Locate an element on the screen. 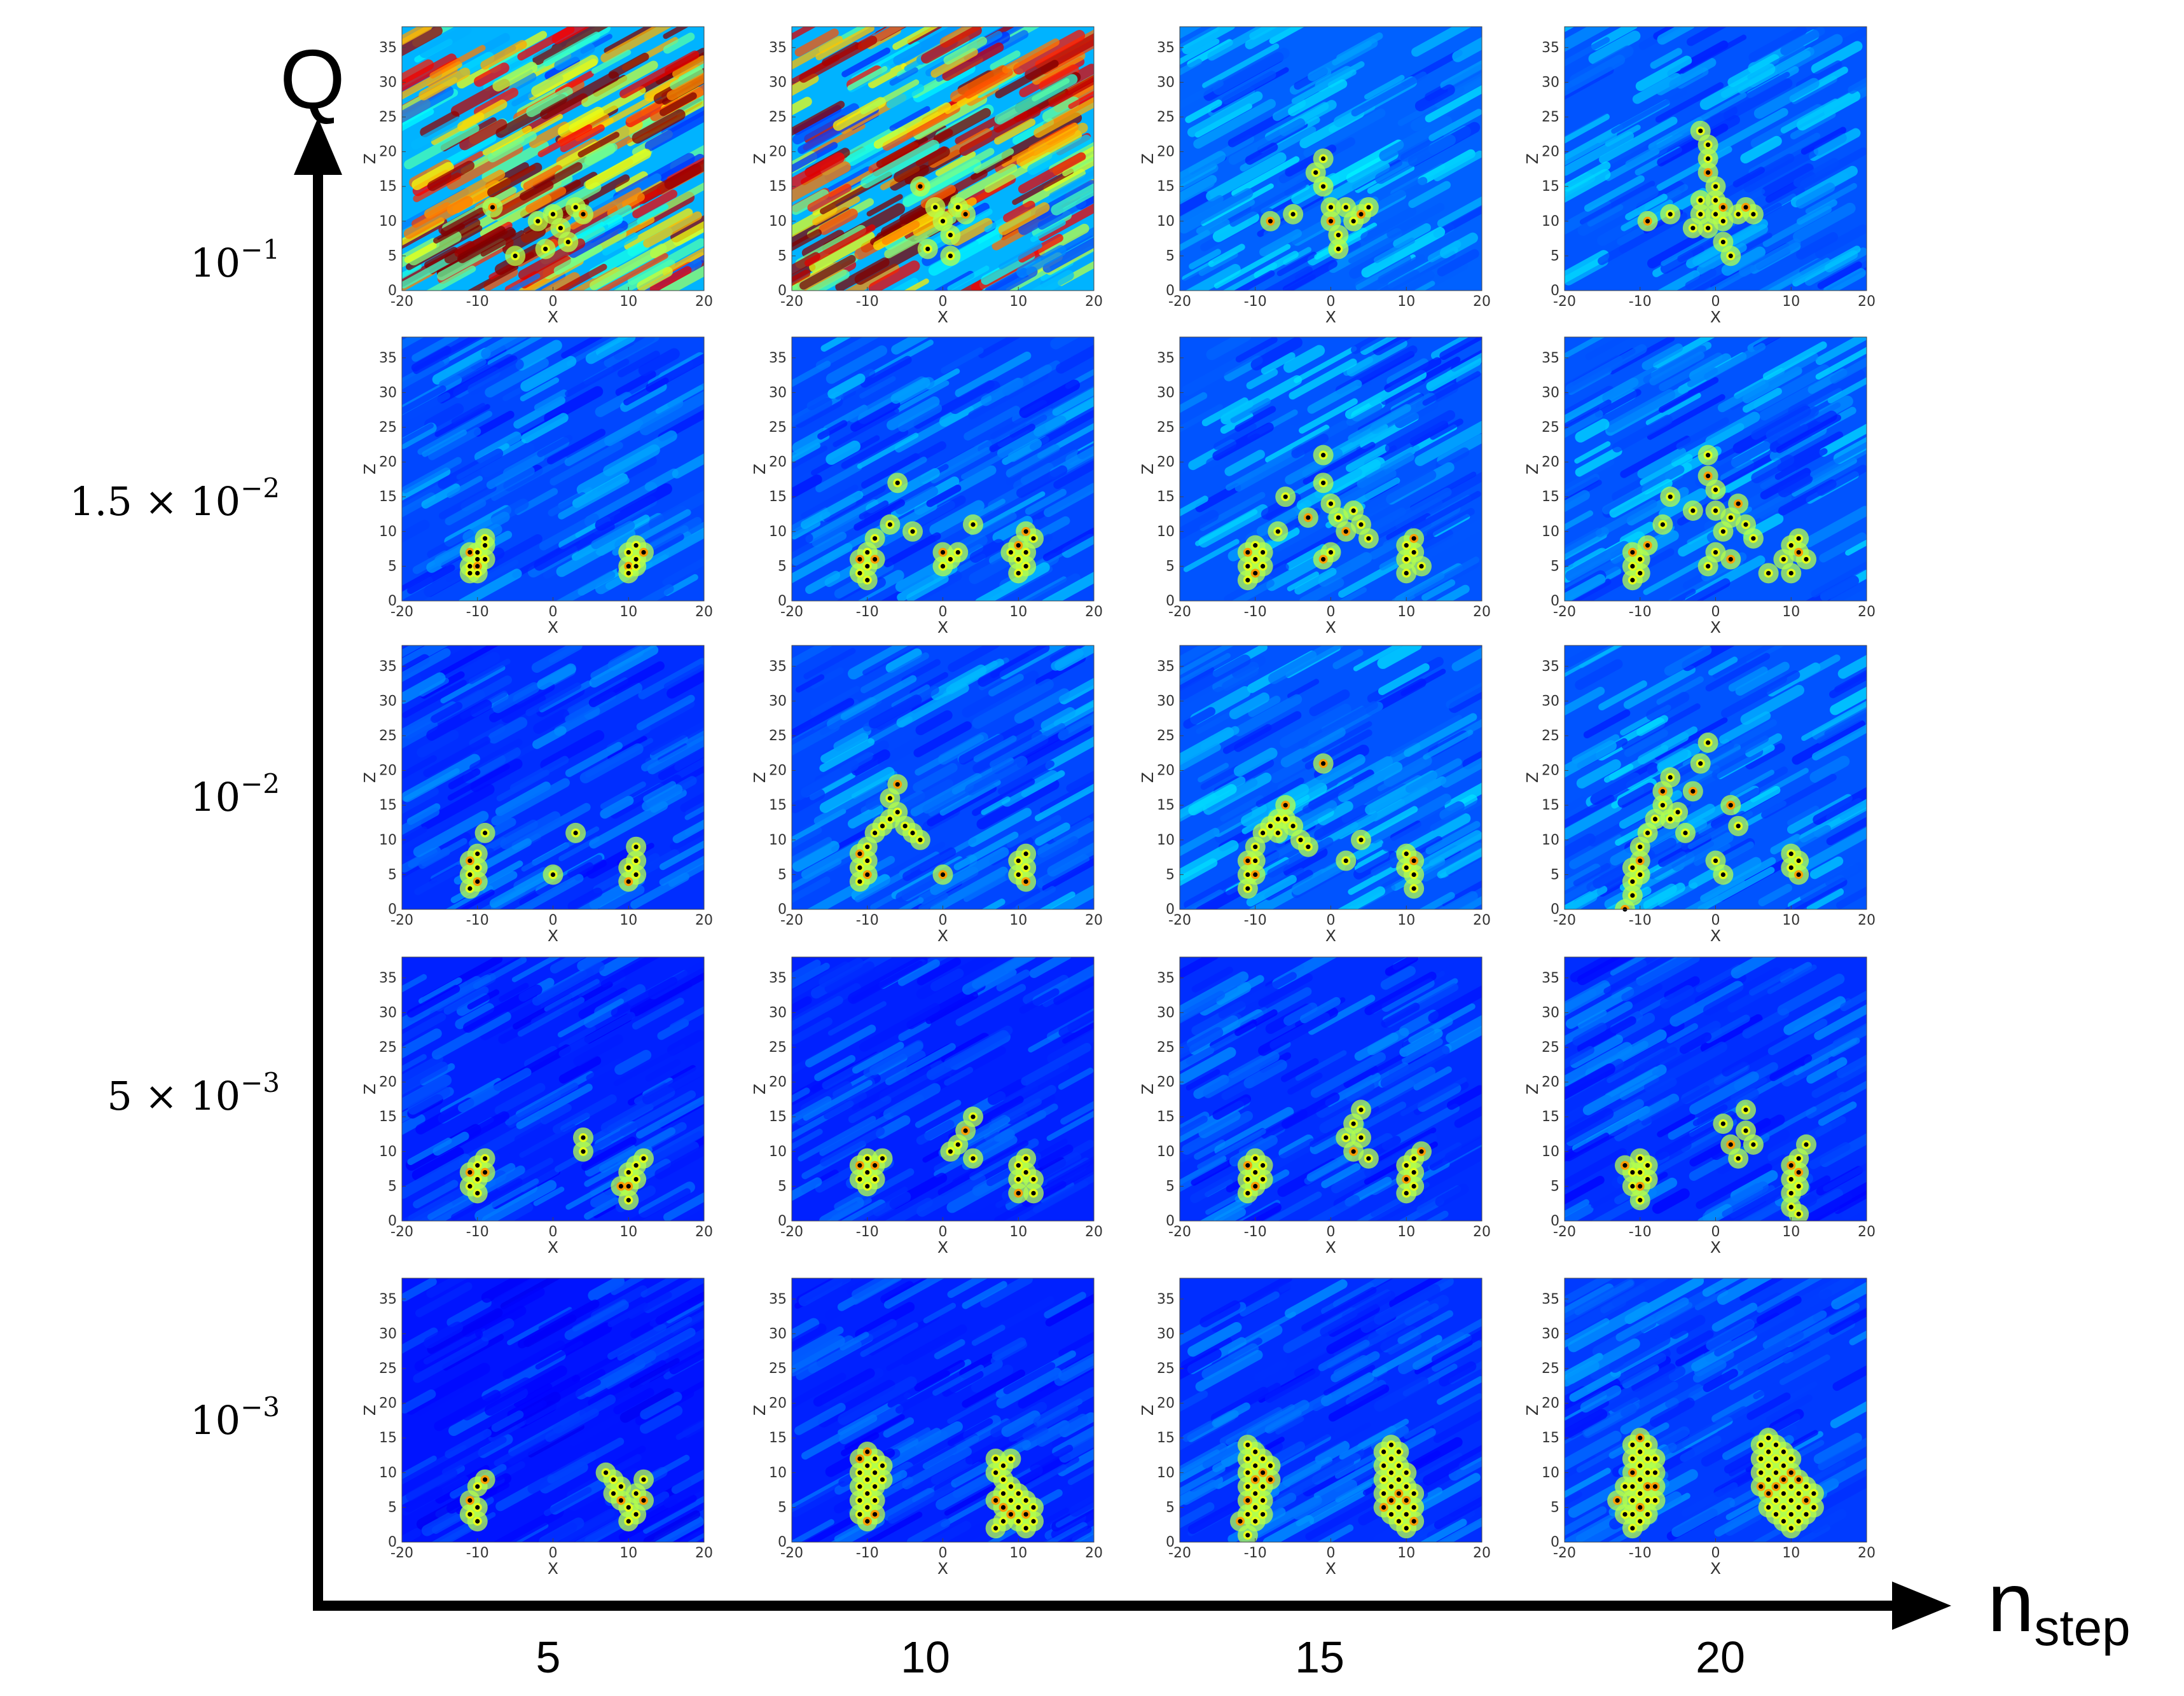 The width and height of the screenshot is (2184, 1696). x-tick-label: 20 is located at coordinates (1867, 302).